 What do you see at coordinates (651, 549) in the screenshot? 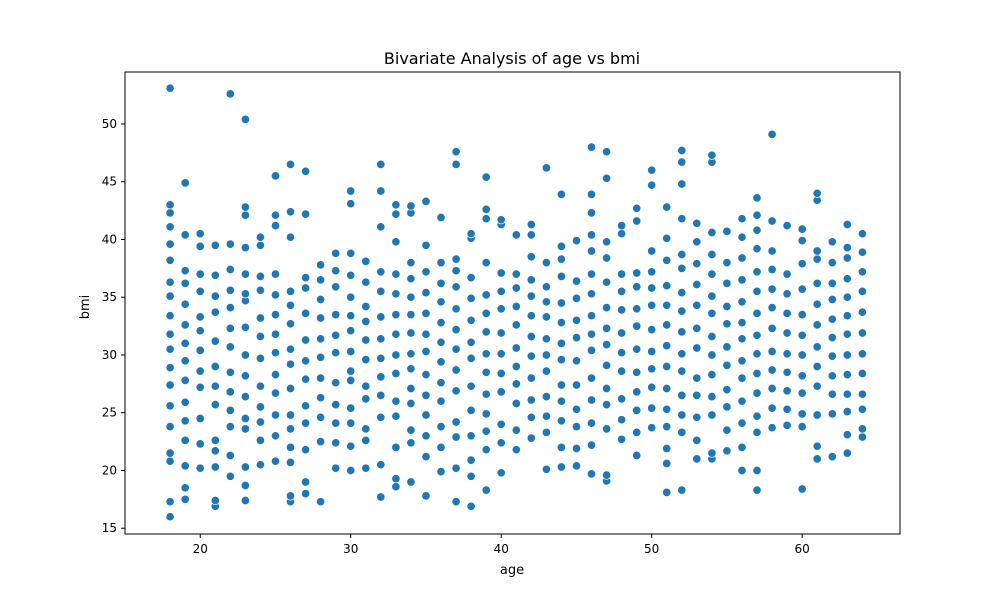
I see `x-tick-label: 50` at bounding box center [651, 549].